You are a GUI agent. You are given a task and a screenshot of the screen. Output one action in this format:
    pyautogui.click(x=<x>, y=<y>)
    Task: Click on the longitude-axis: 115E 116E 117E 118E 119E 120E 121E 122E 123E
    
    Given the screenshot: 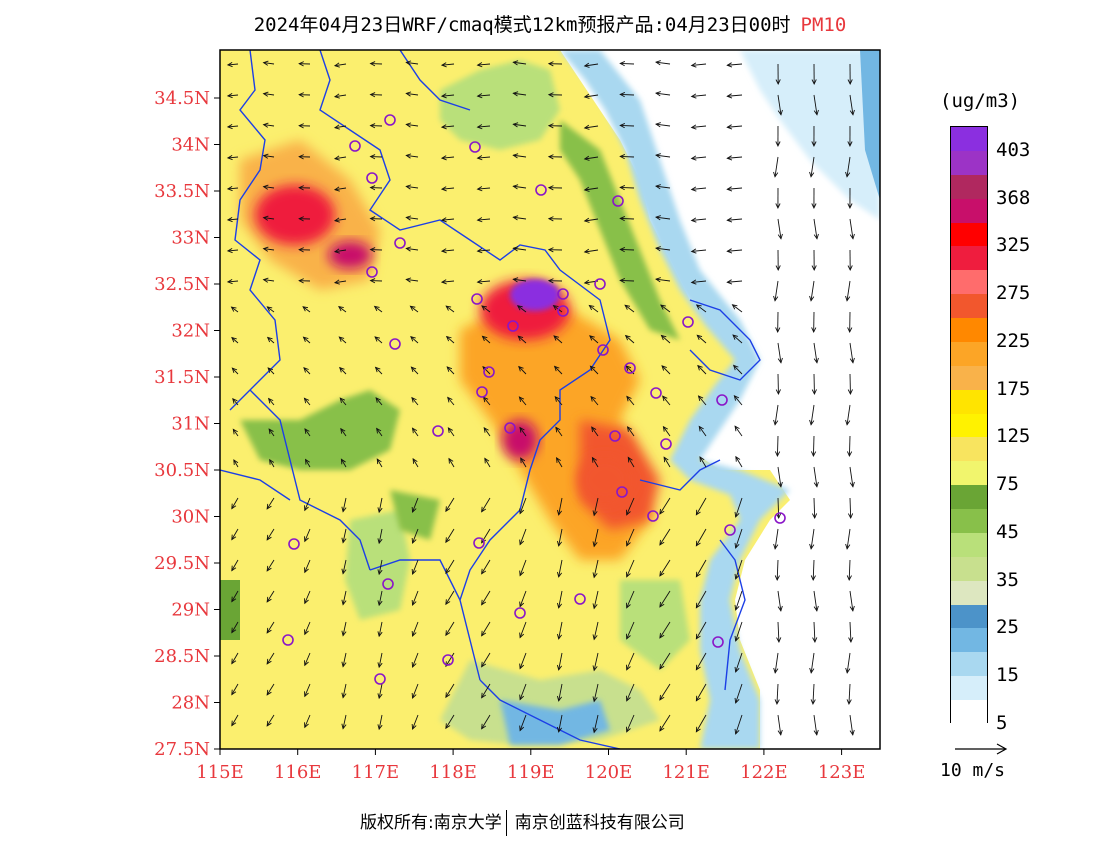 What is the action you would take?
    pyautogui.click(x=530, y=766)
    